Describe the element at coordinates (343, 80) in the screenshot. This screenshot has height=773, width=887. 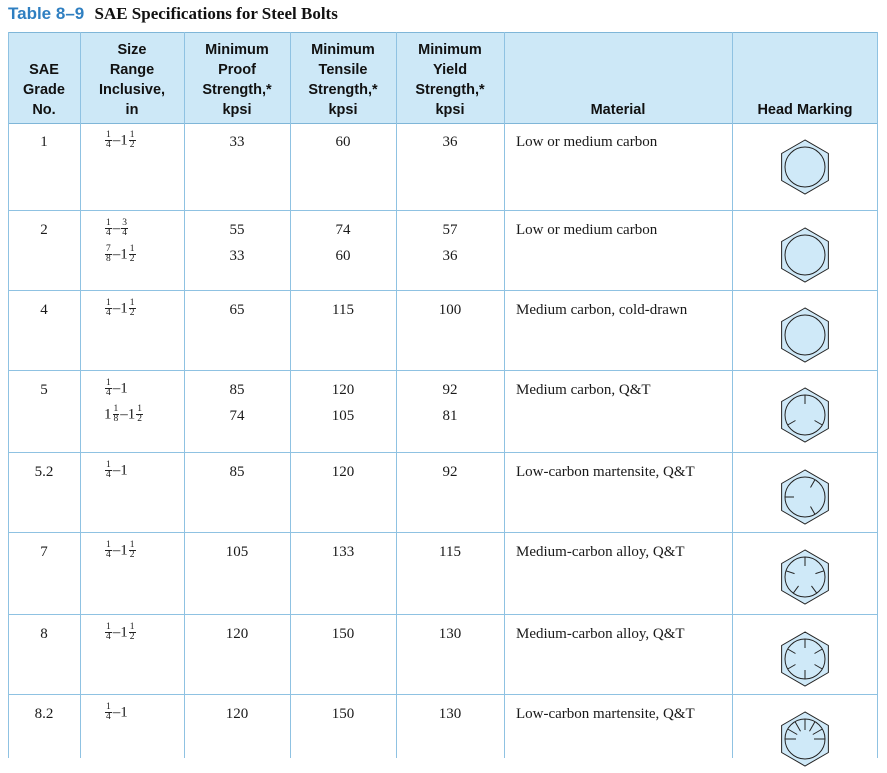
I see `header-tensile-strength: Minimum Tensile Strength,* kpsi` at that location.